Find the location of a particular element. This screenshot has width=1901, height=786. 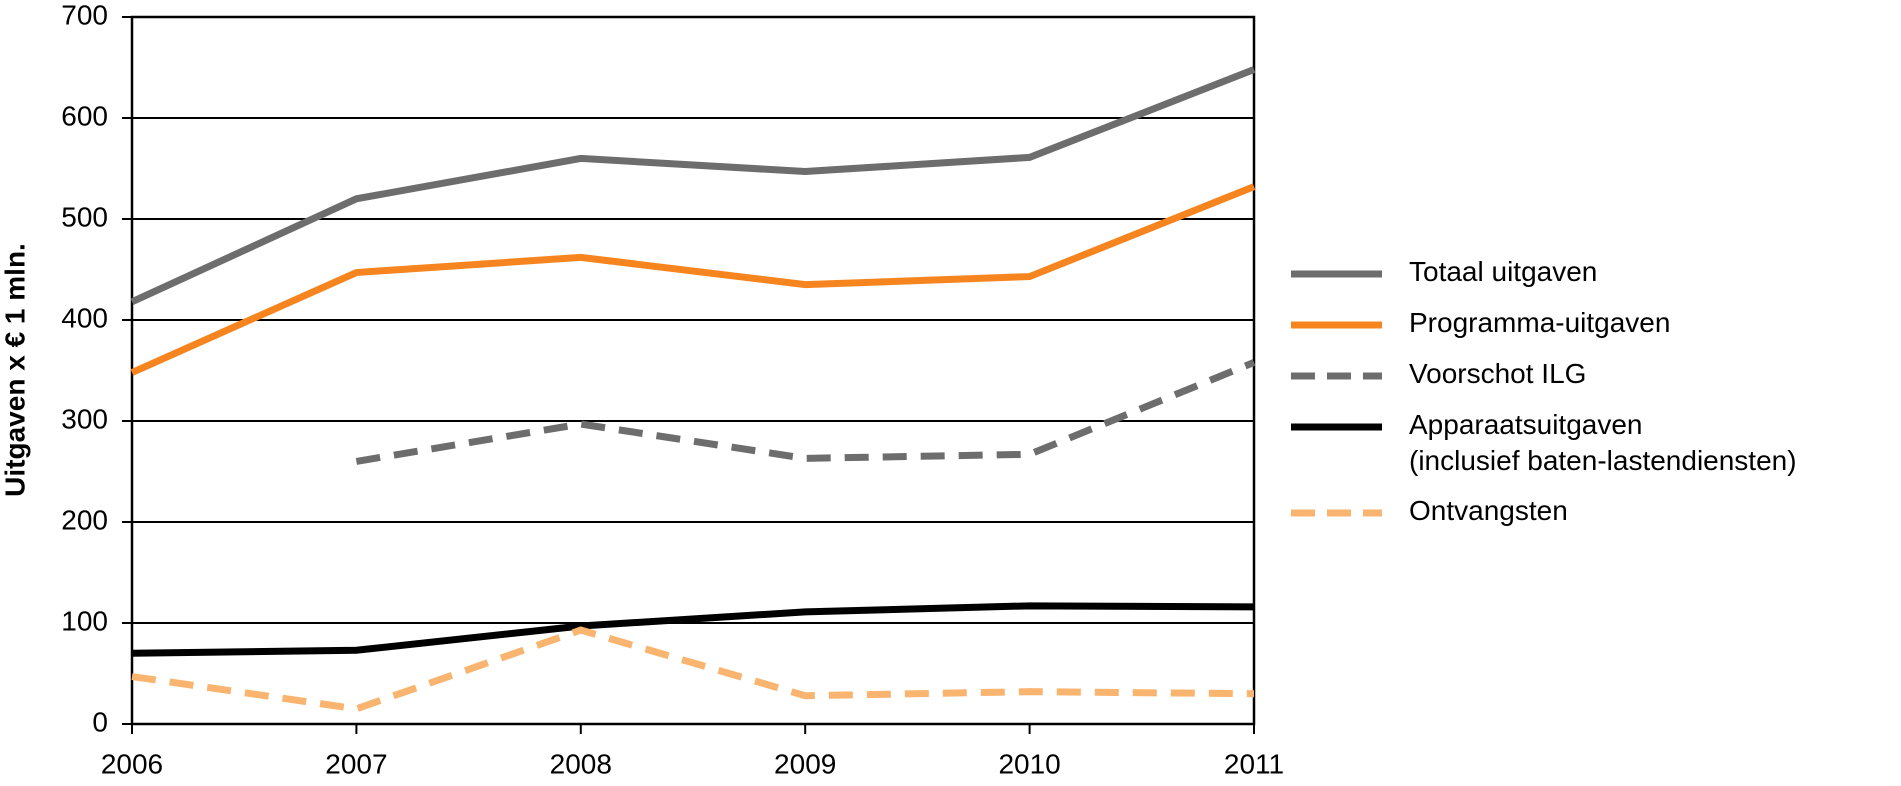

x-tick-label: 2009 is located at coordinates (805, 763).